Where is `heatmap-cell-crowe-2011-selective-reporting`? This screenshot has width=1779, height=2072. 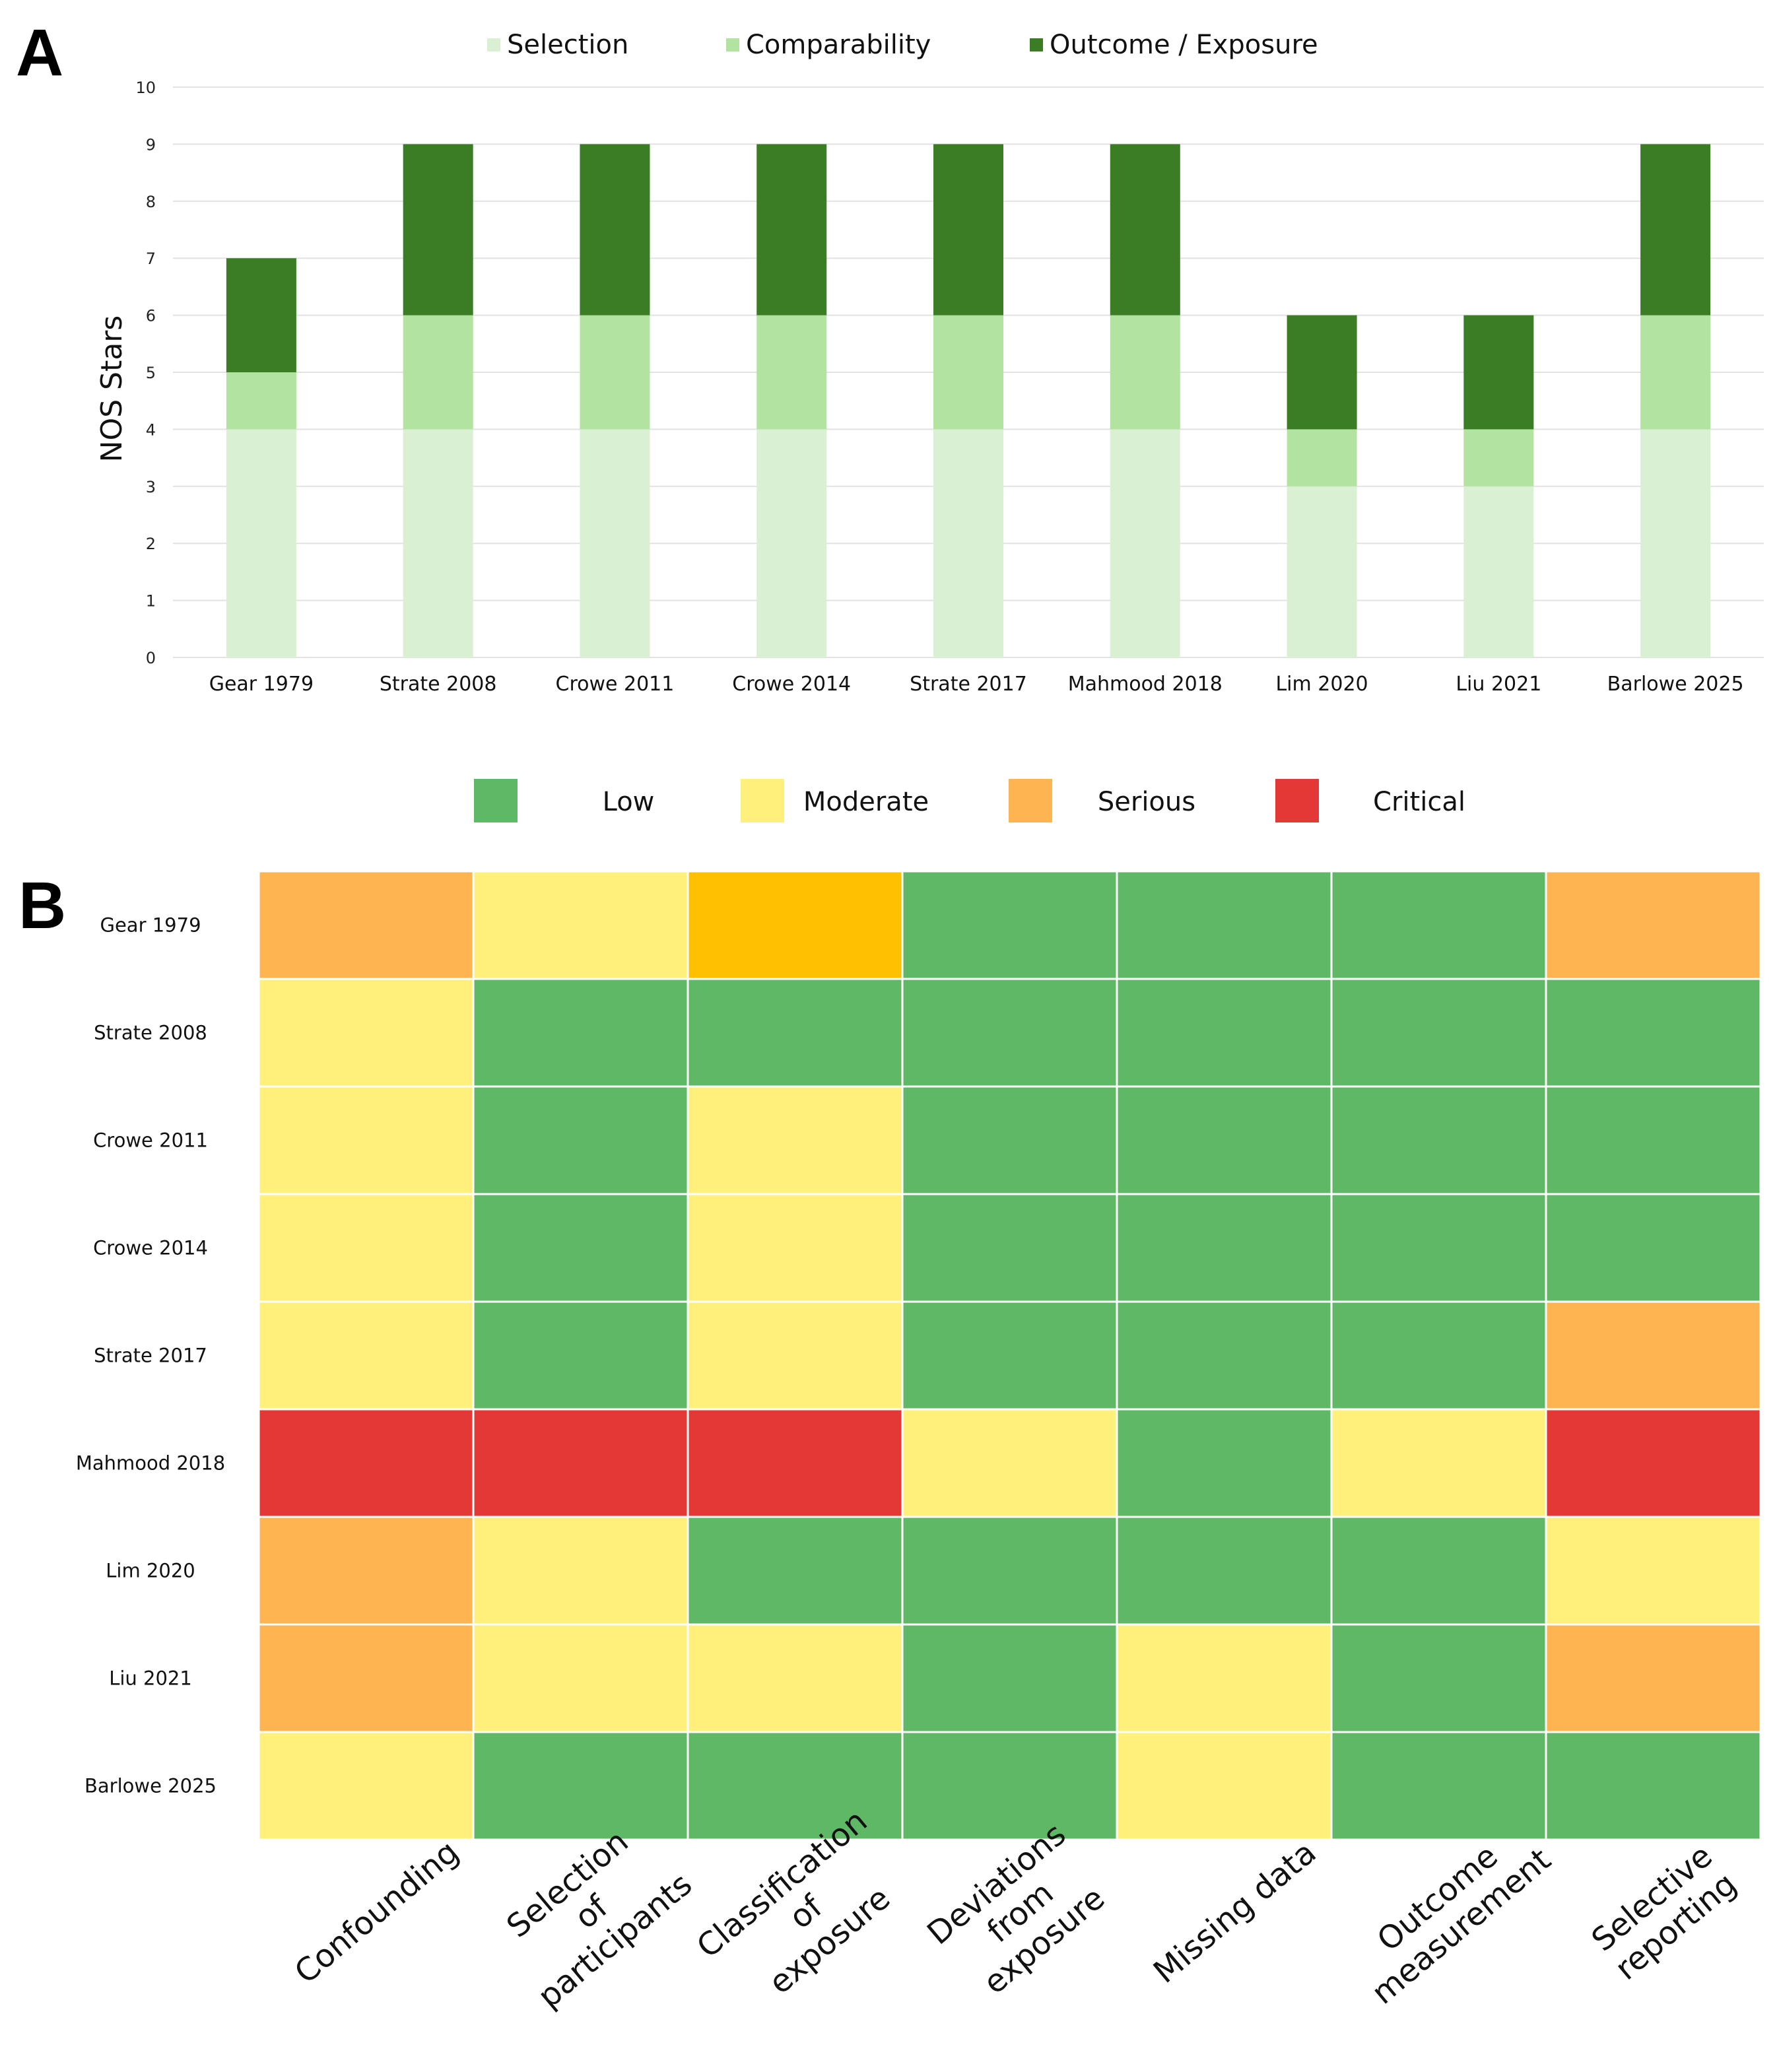 heatmap-cell-crowe-2011-selective-reporting is located at coordinates (1653, 1140).